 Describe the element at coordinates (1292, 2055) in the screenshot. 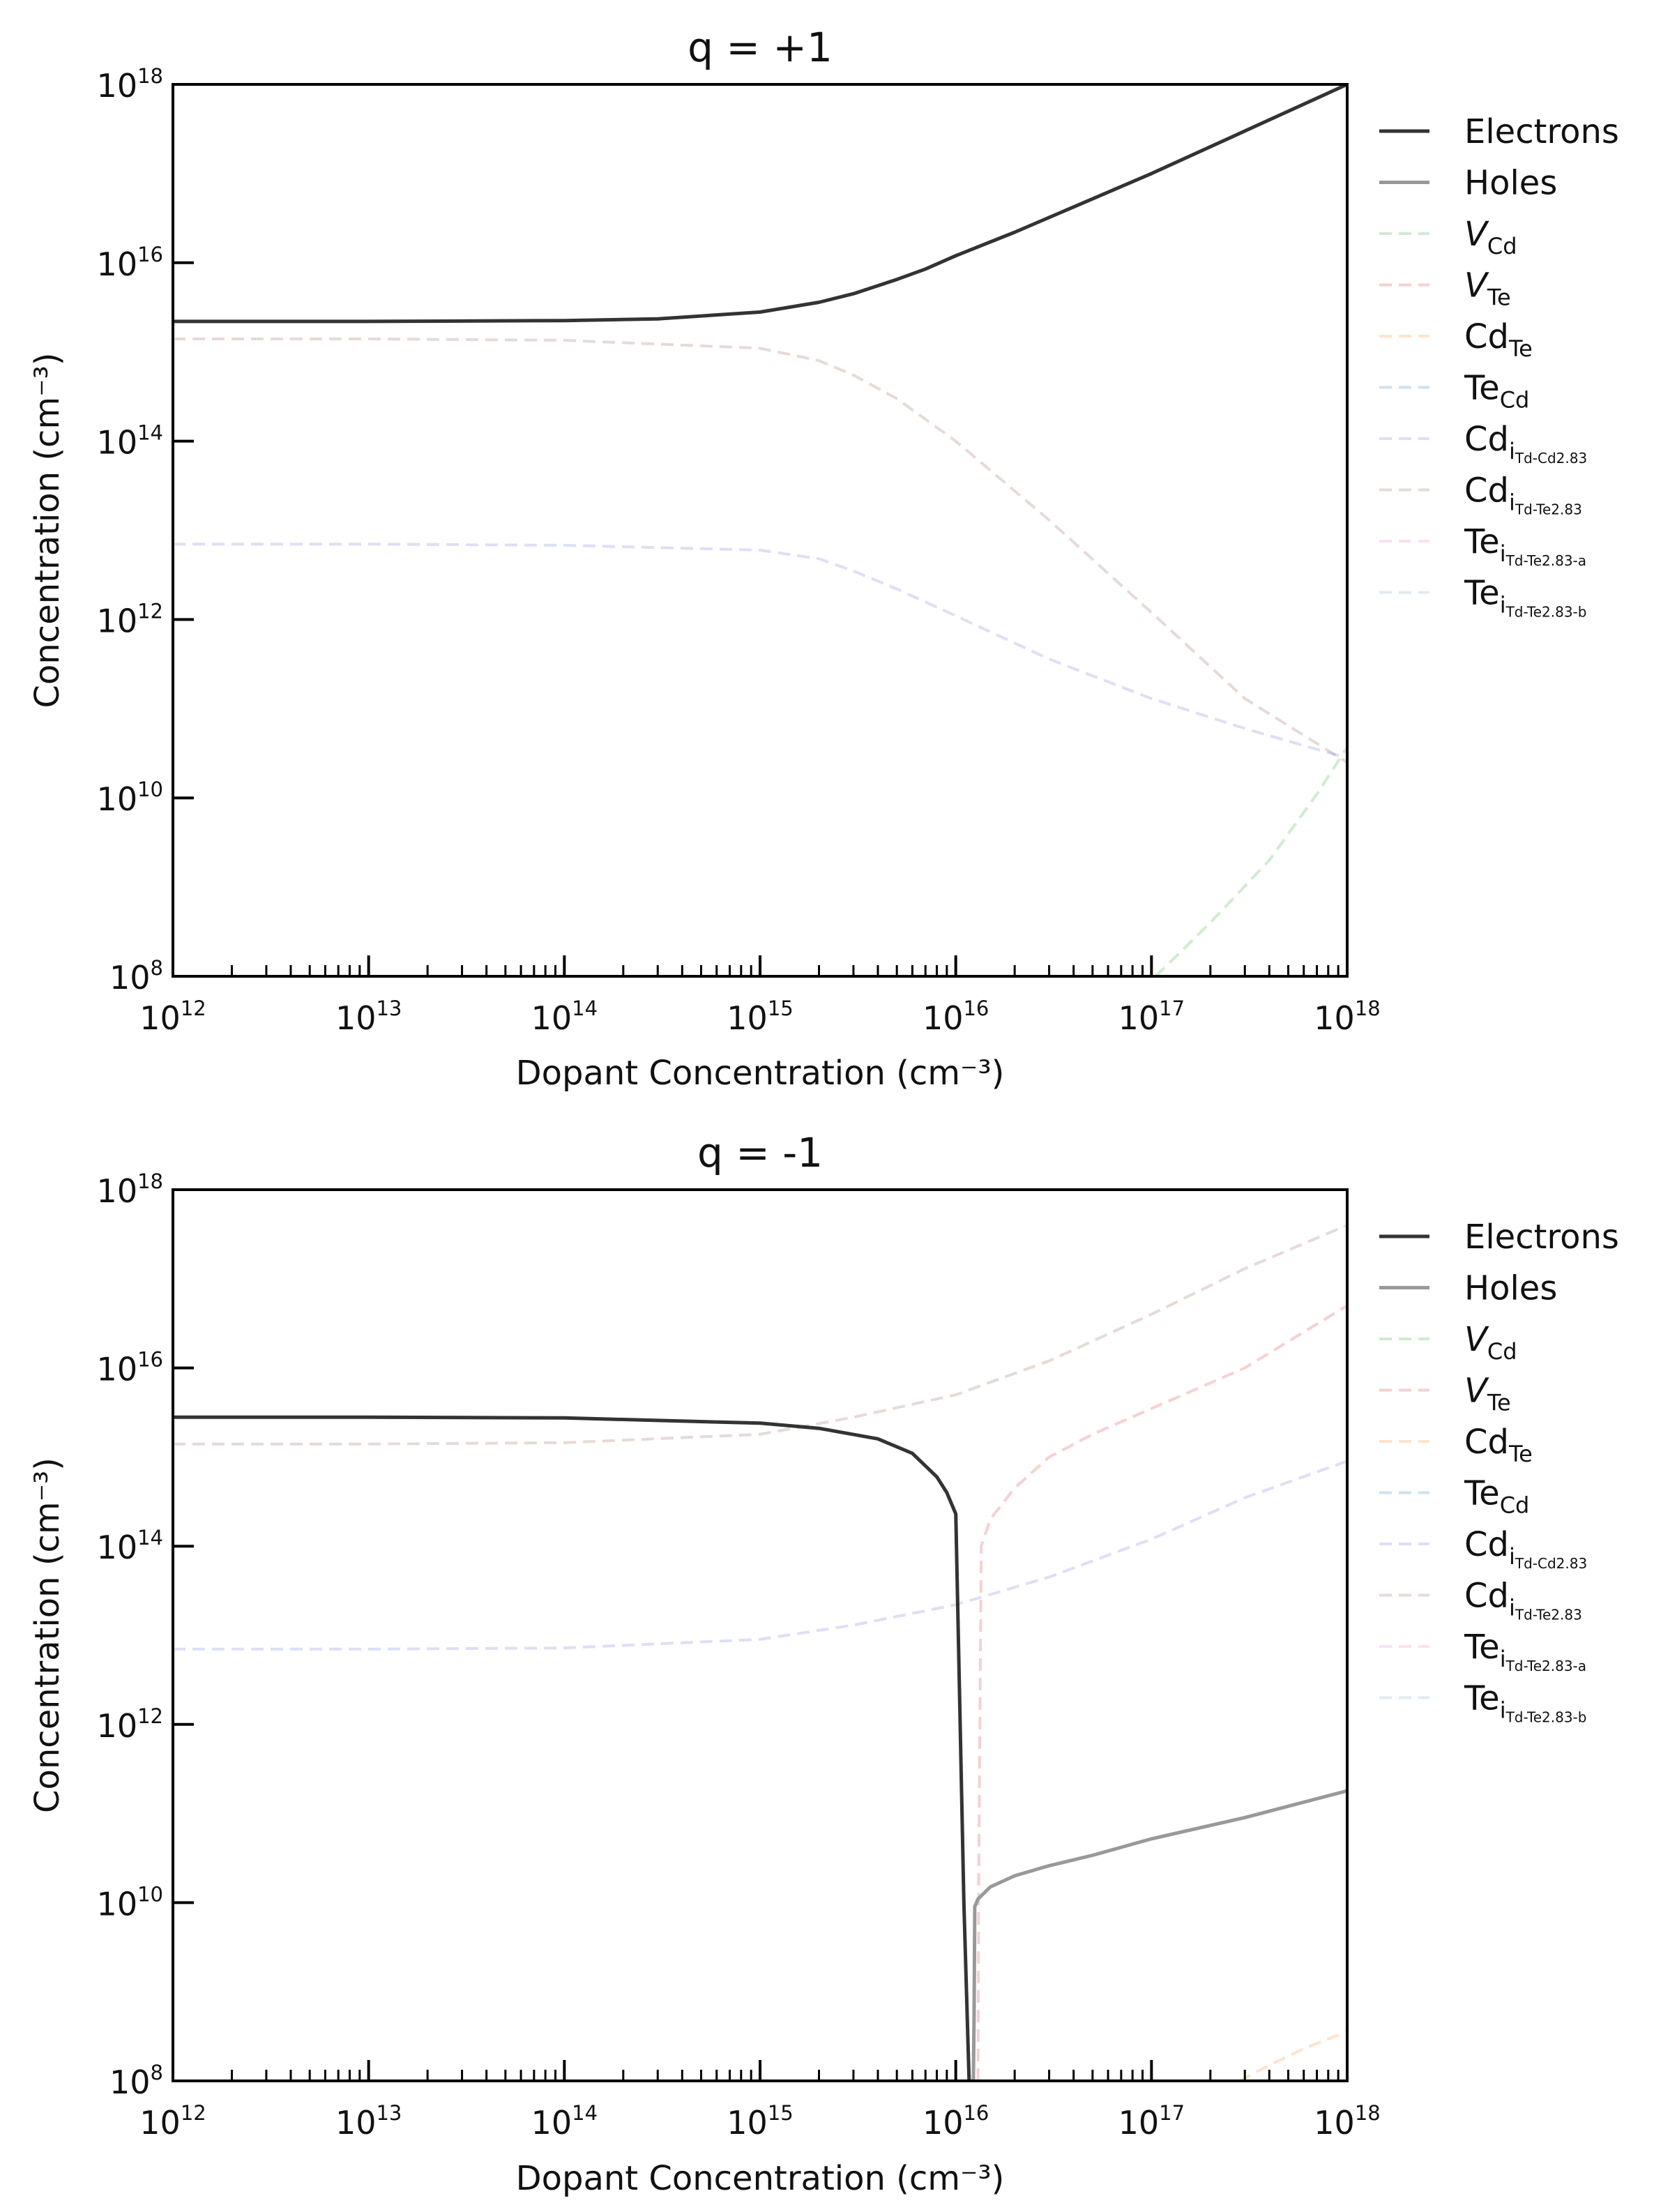

I see `series-line-cd-te` at that location.